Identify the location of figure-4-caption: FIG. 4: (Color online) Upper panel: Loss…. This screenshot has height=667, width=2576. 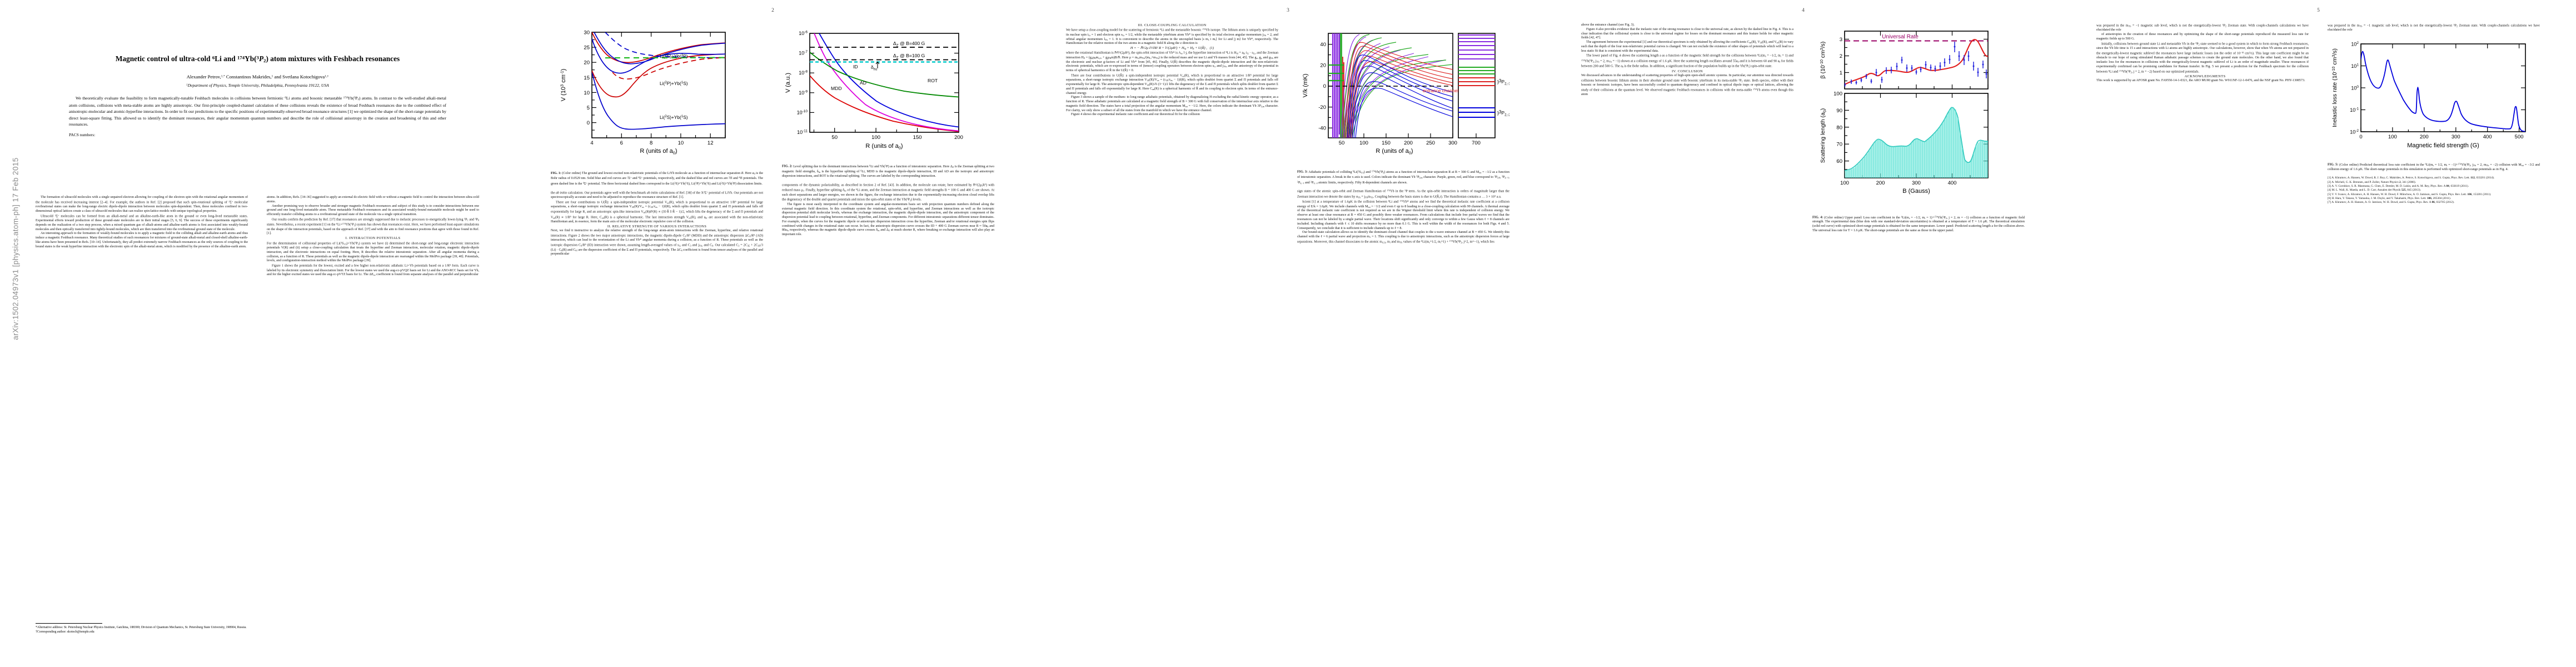
(1918, 224).